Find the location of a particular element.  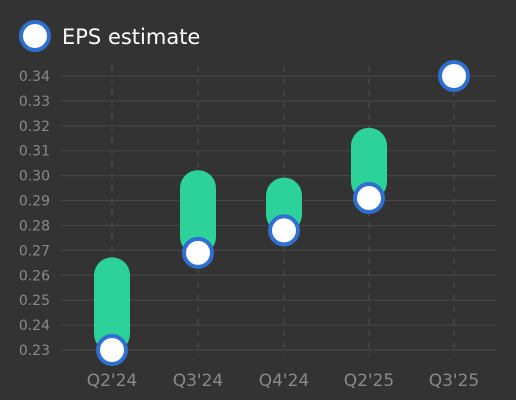

legend-marker is located at coordinates (35, 36).